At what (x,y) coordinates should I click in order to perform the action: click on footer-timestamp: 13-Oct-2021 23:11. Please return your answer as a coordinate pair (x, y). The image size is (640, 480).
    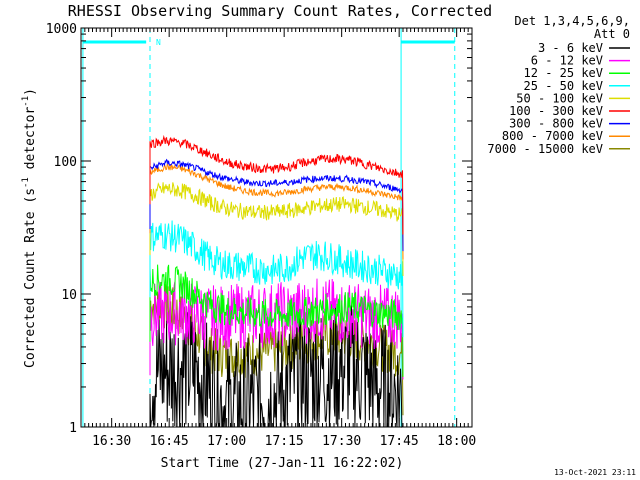
    Looking at the image, I should click on (595, 472).